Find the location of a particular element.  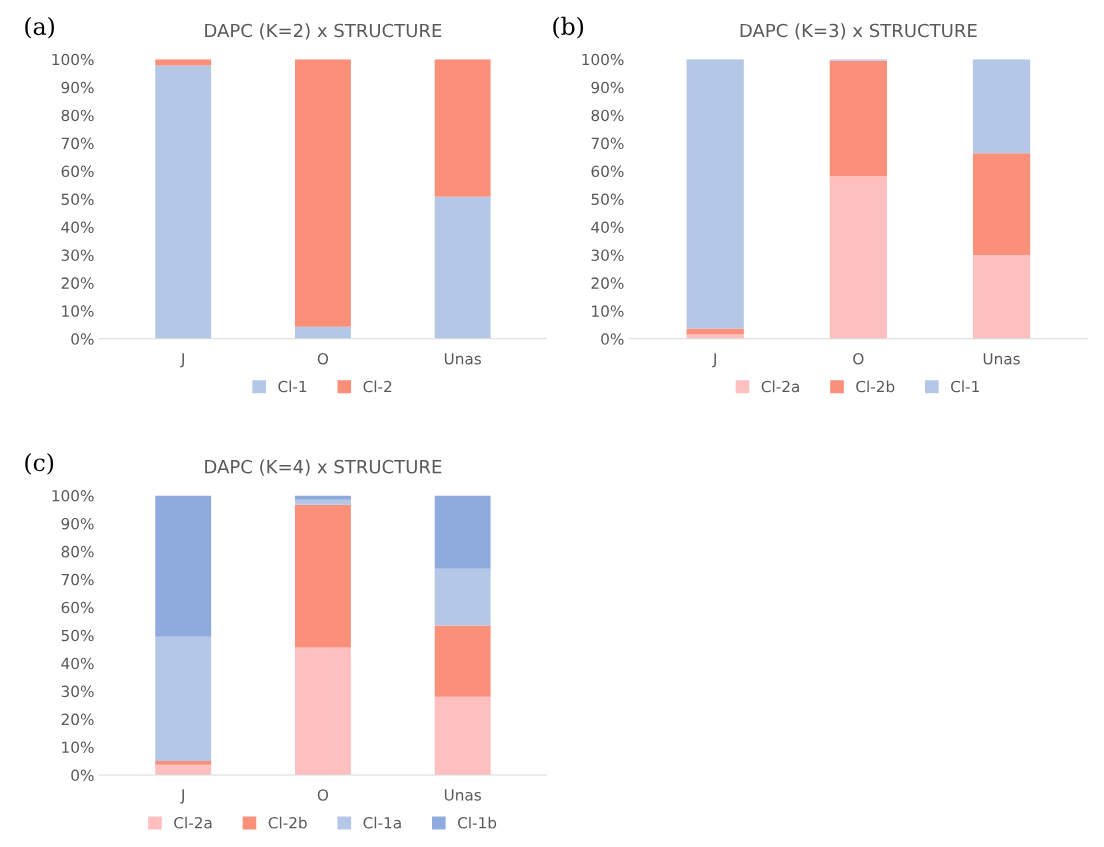

legend-label: Cl-1b is located at coordinates (477, 822).